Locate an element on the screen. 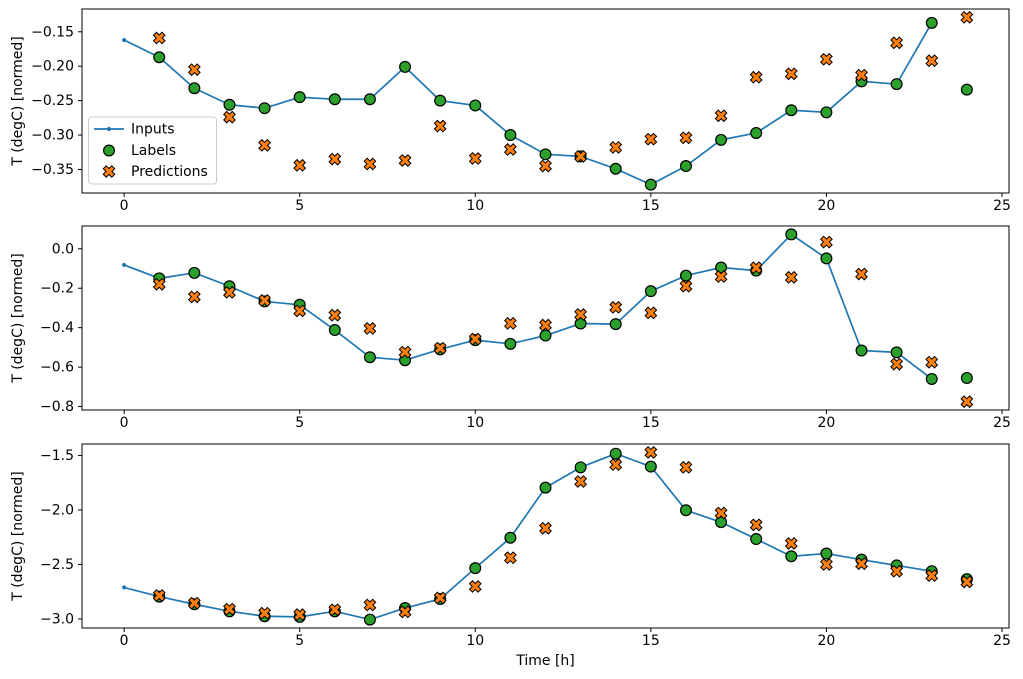 The image size is (1023, 679). legend-labels-marker is located at coordinates (108, 150).